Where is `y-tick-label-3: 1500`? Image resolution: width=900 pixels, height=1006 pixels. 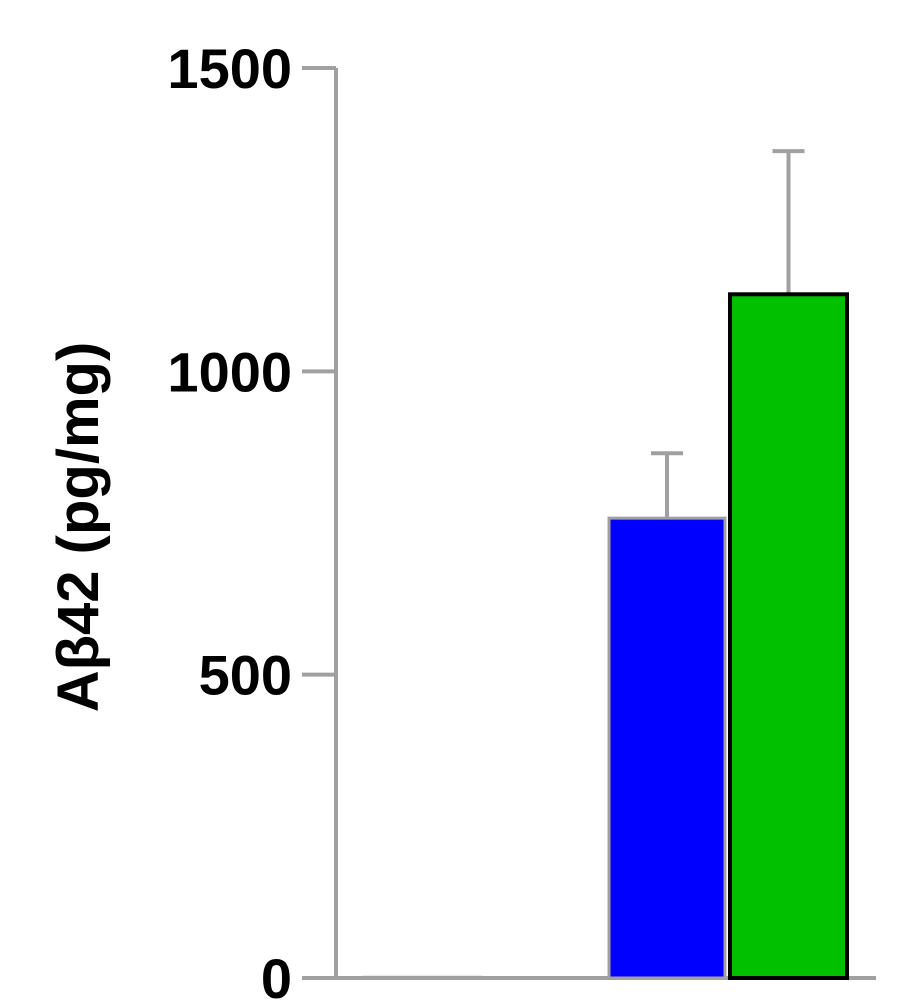 y-tick-label-3: 1500 is located at coordinates (229, 68).